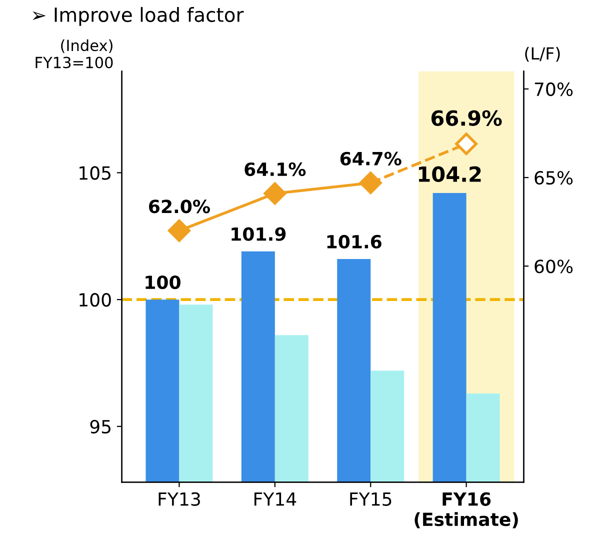  Describe the element at coordinates (259, 234) in the screenshot. I see `data-label: 101.9` at that location.